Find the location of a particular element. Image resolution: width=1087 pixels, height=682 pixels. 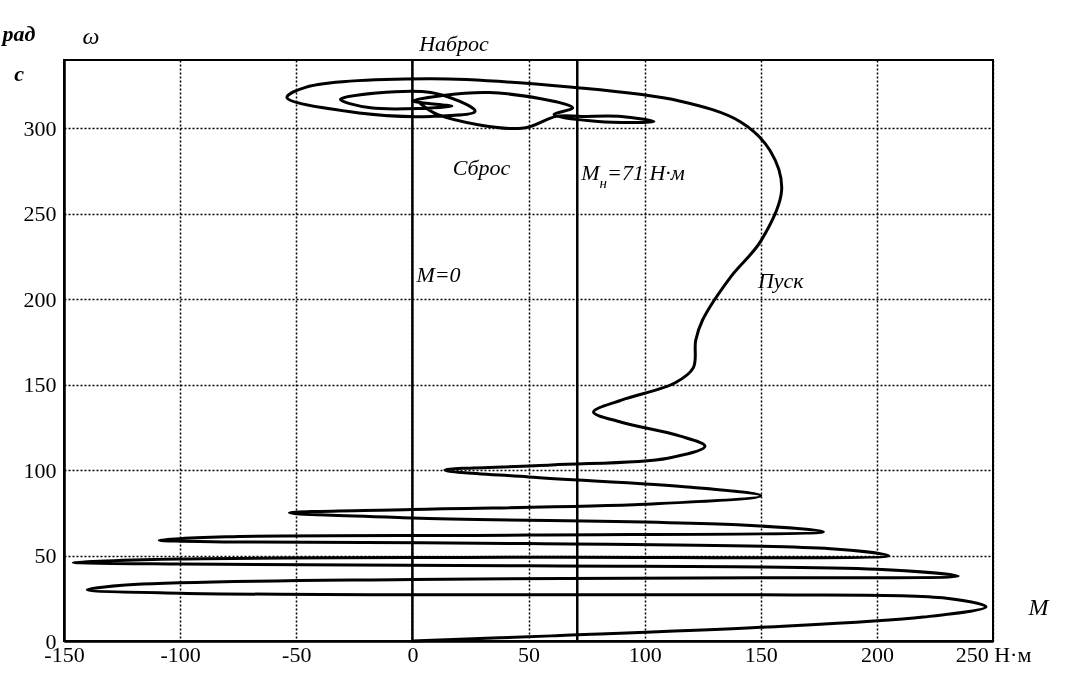

x-tick-label: 200 is located at coordinates (877, 654).